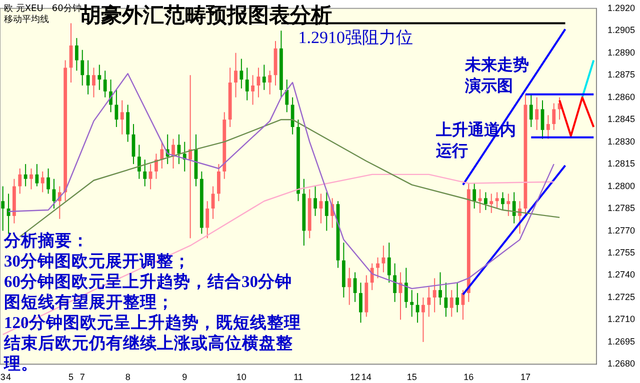 Image resolution: width=640 pixels, height=383 pixels. I want to click on y-tick-label: 1.2905, so click(621, 30).